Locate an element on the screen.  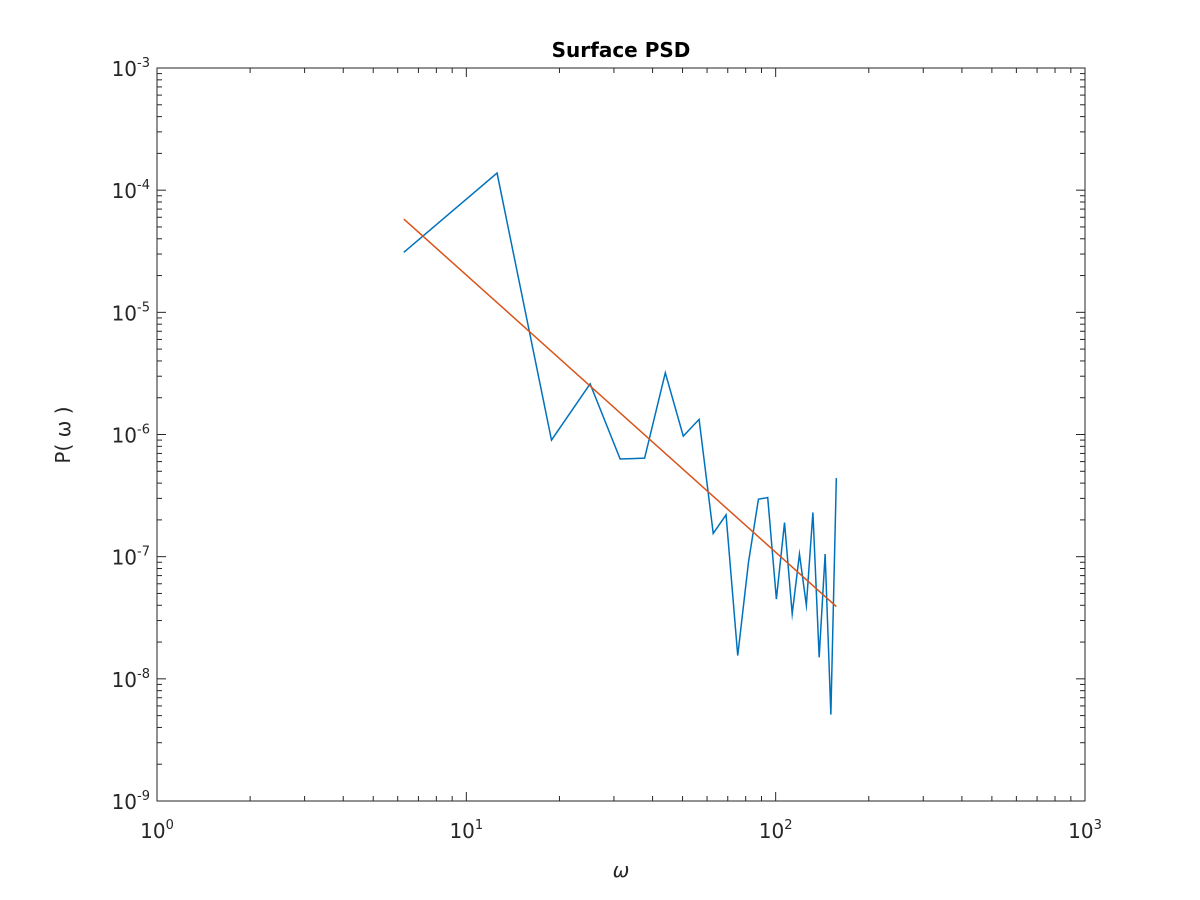
y-tick-label: 10⁻⁵ is located at coordinates (131, 312).